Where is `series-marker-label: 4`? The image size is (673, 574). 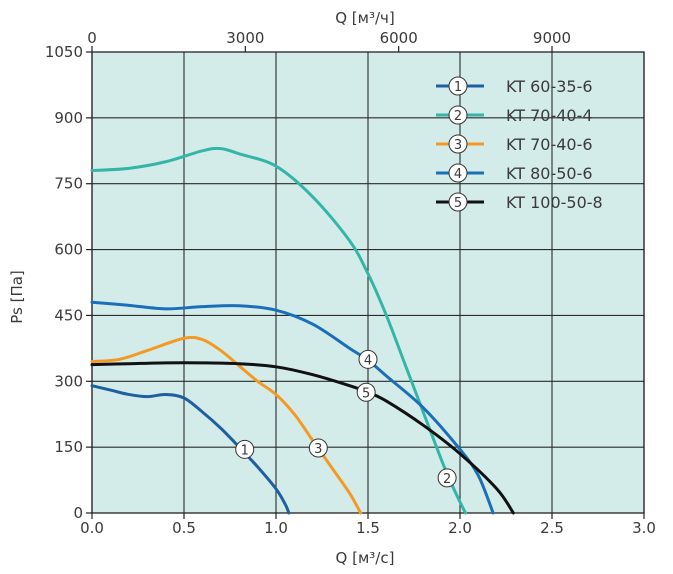 series-marker-label: 4 is located at coordinates (368, 360).